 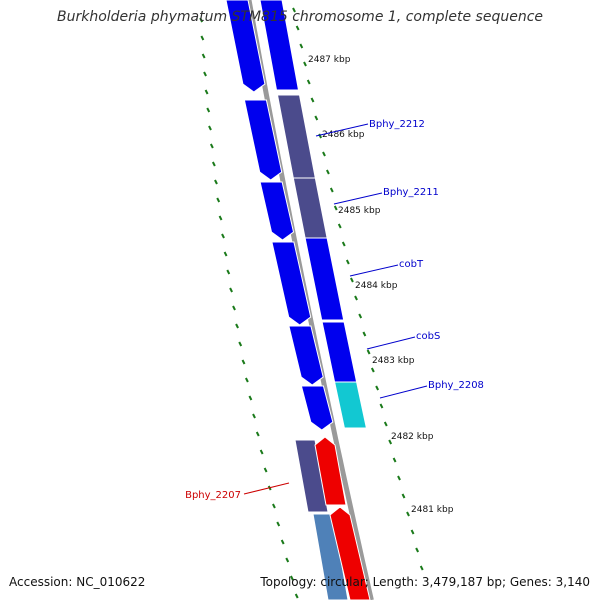 What do you see at coordinates (343, 135) in the screenshot?
I see `scale-label: 2486 kbp` at bounding box center [343, 135].